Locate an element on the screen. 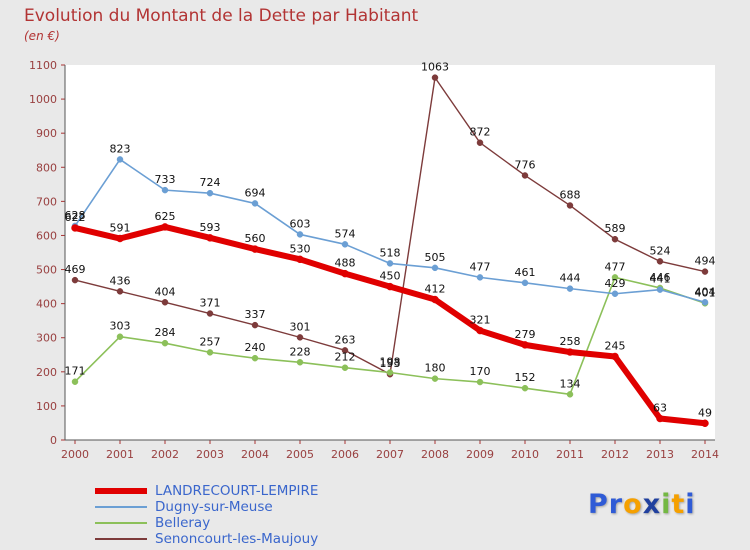 This screenshot has height=550, width=750. point-label: 198 is located at coordinates (390, 362).